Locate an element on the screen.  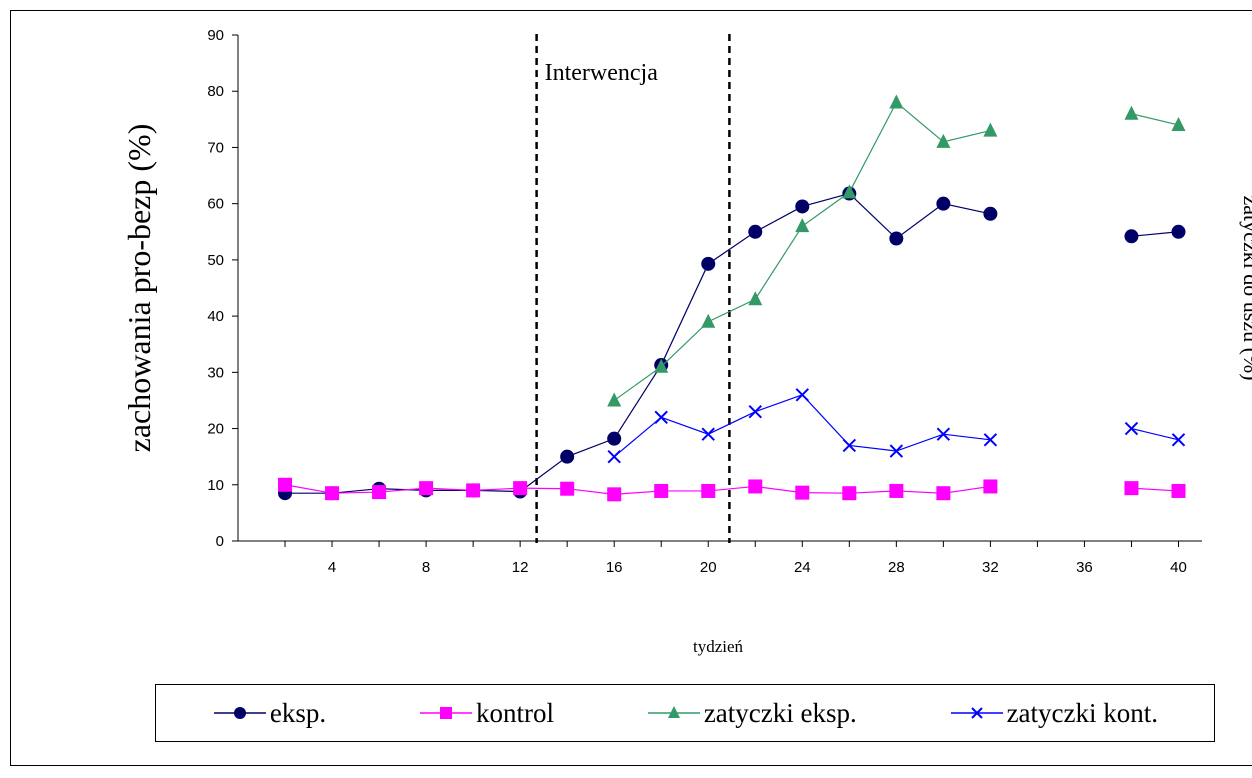
intervention-lines is located at coordinates (633, 288).